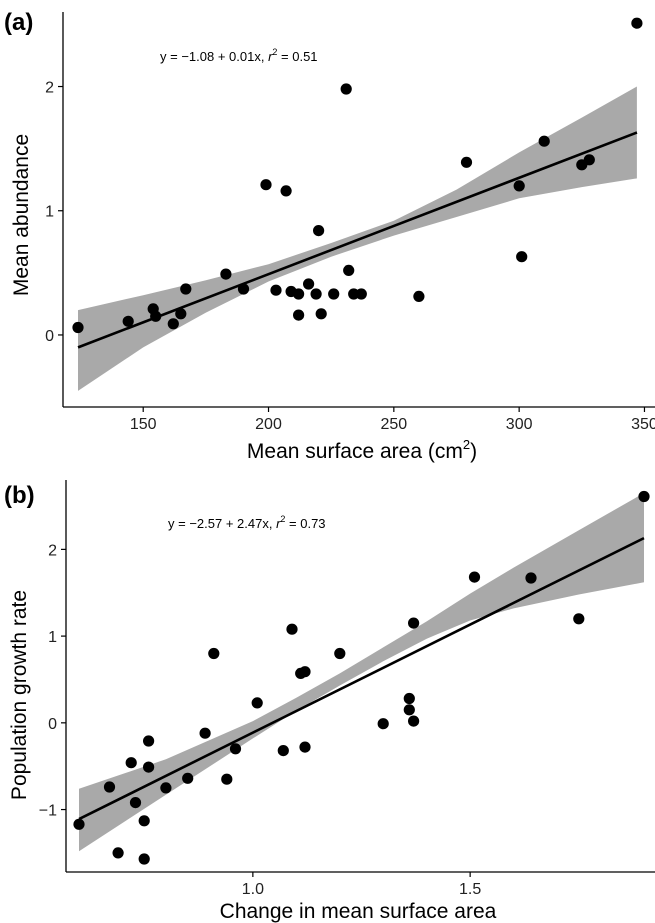 The image size is (655, 923). I want to click on panel-a-label: (a), so click(18, 22).